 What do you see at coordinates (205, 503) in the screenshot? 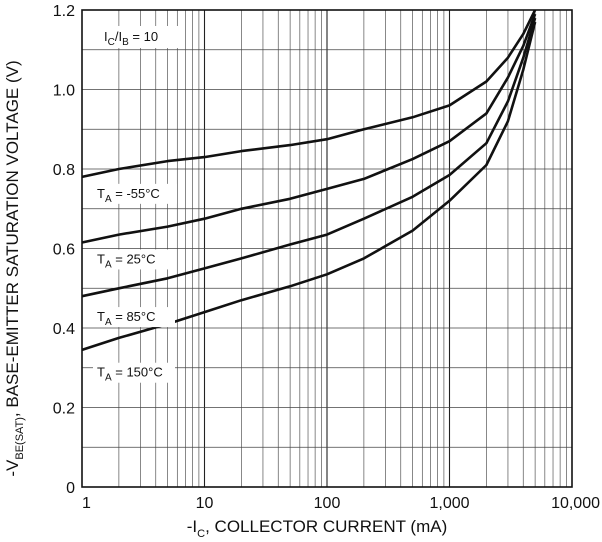
I see `x-tick-label: 10` at bounding box center [205, 503].